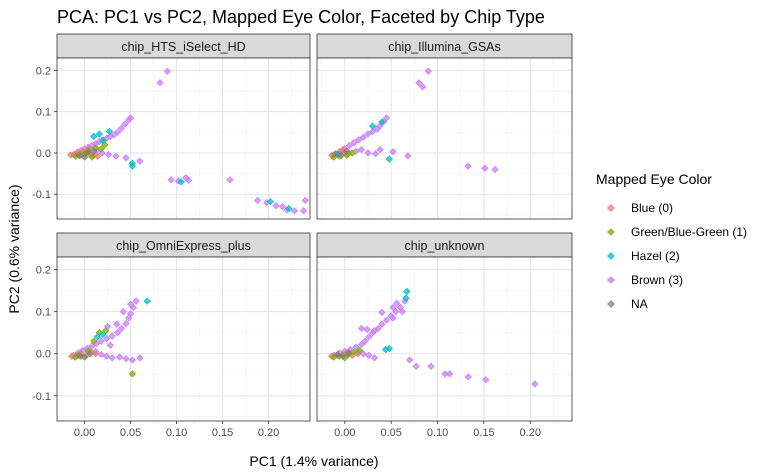 This screenshot has height=475, width=770. I want to click on legend-title: Mapped Eye Color, so click(654, 179).